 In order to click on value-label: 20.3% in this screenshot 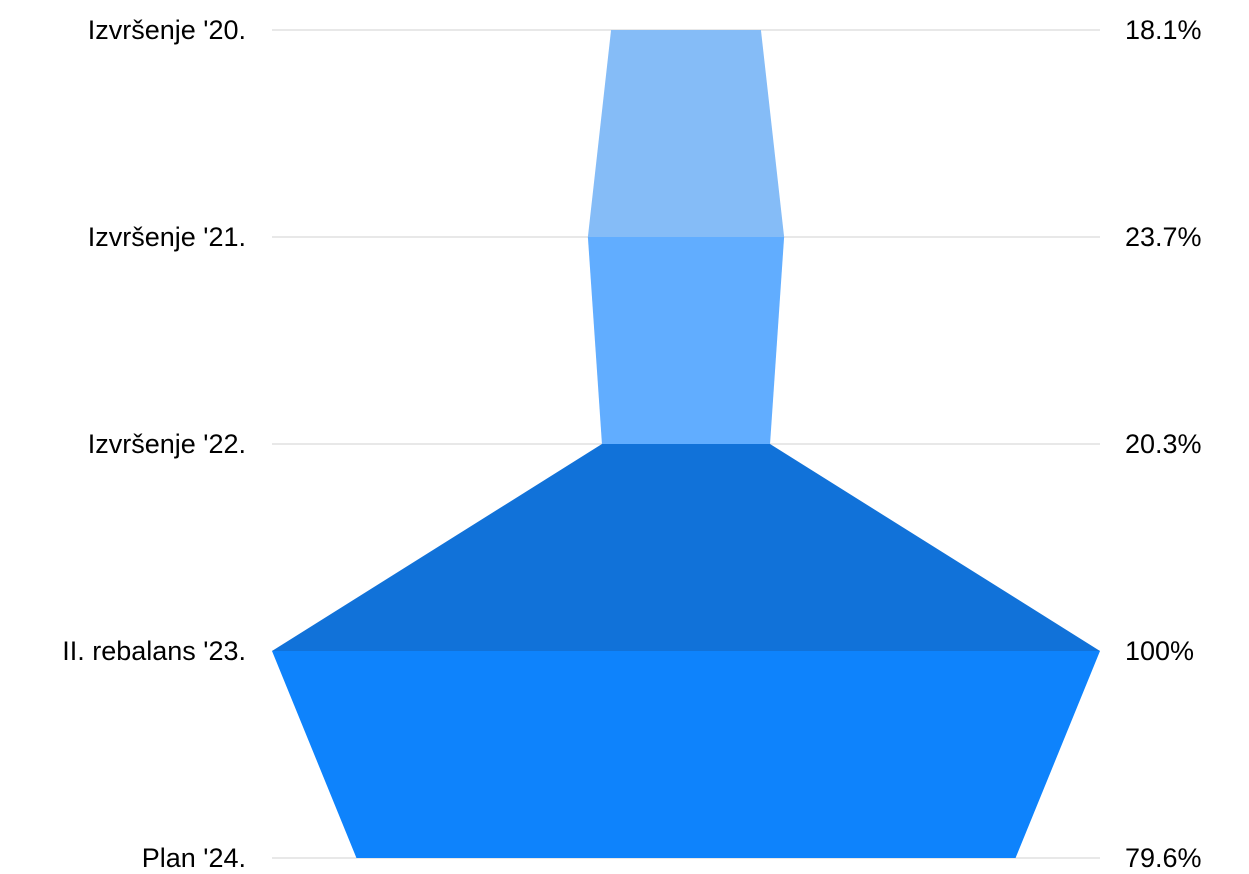, I will do `click(1163, 444)`.